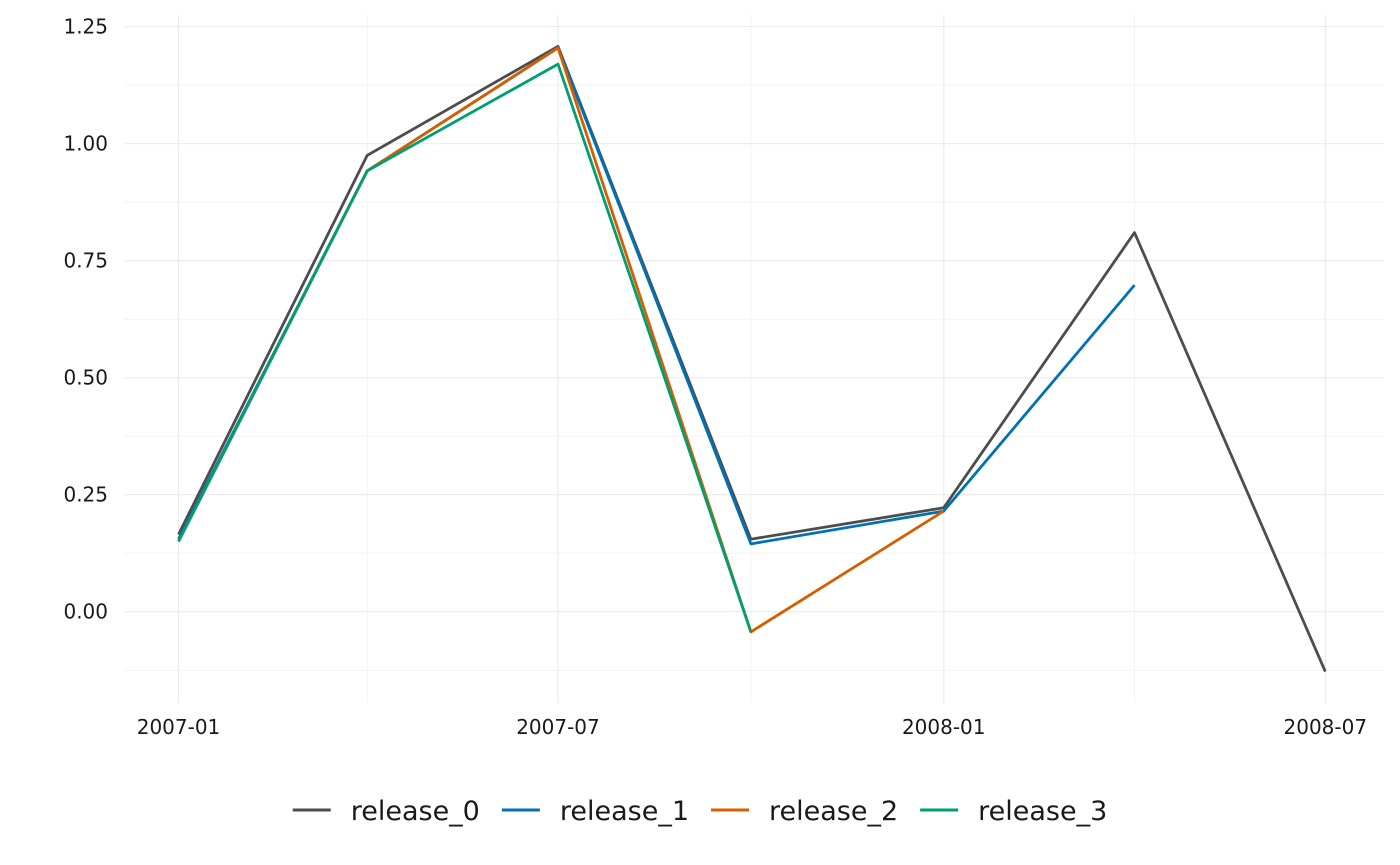 This screenshot has width=1400, height=865. I want to click on y-tick-label: 0.50, so click(85, 378).